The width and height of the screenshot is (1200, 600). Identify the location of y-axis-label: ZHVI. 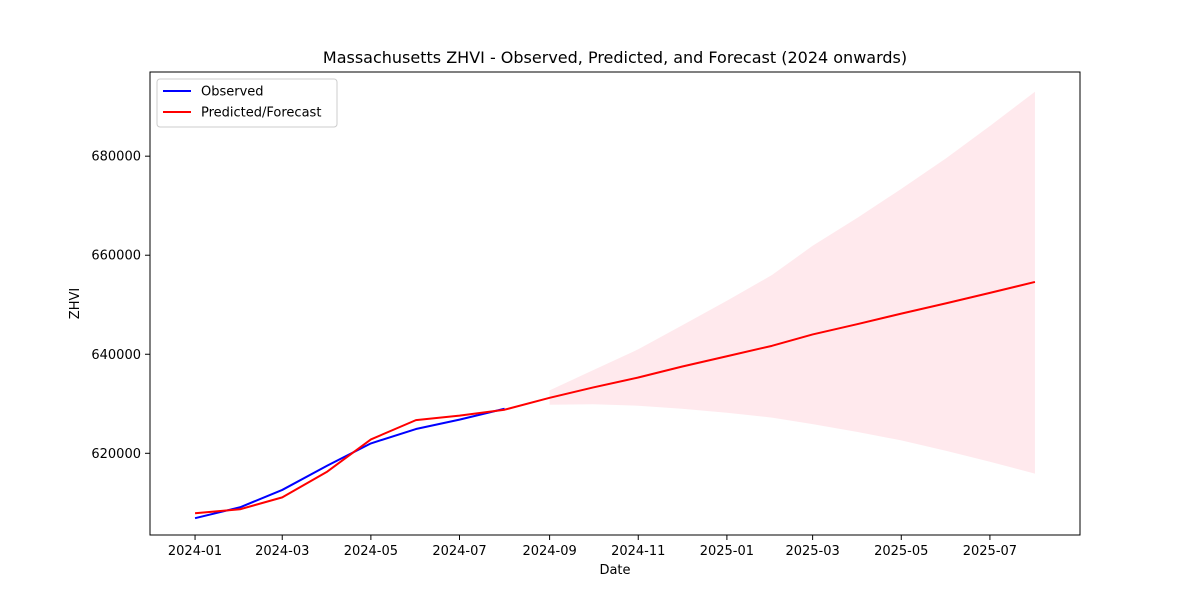
(75, 303).